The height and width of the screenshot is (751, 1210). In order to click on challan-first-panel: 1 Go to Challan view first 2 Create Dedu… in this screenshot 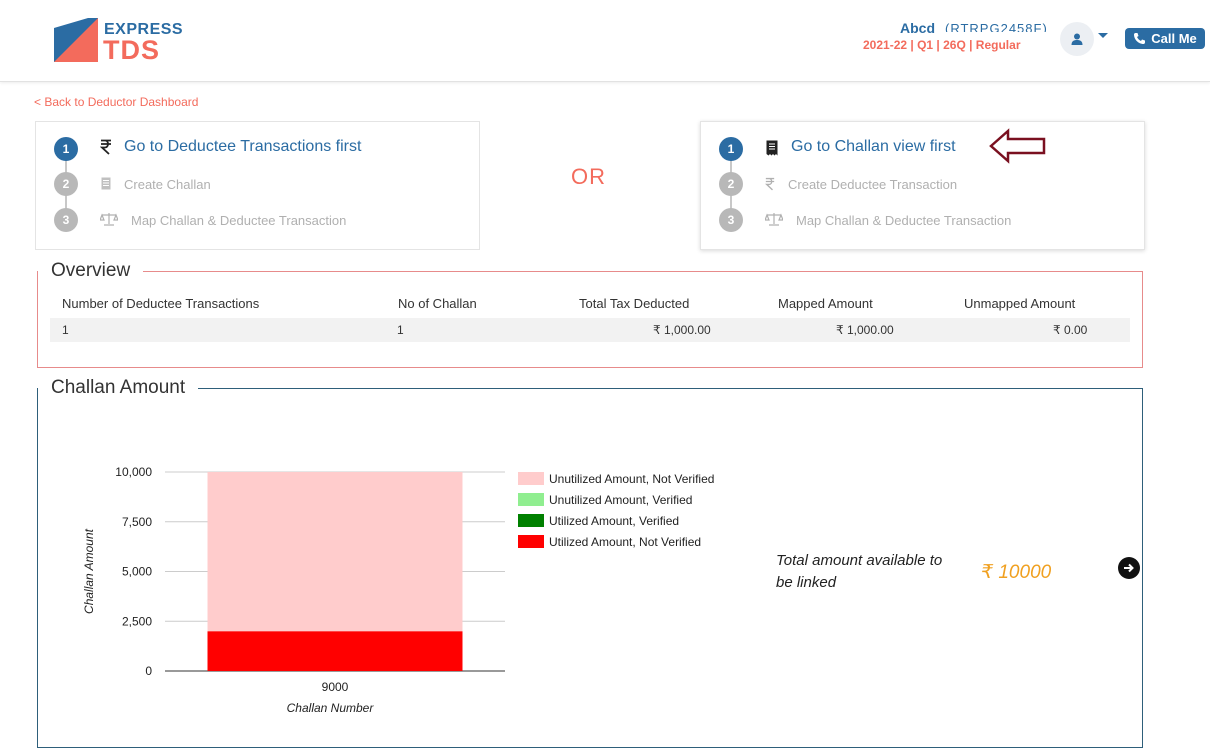, I will do `click(922, 185)`.